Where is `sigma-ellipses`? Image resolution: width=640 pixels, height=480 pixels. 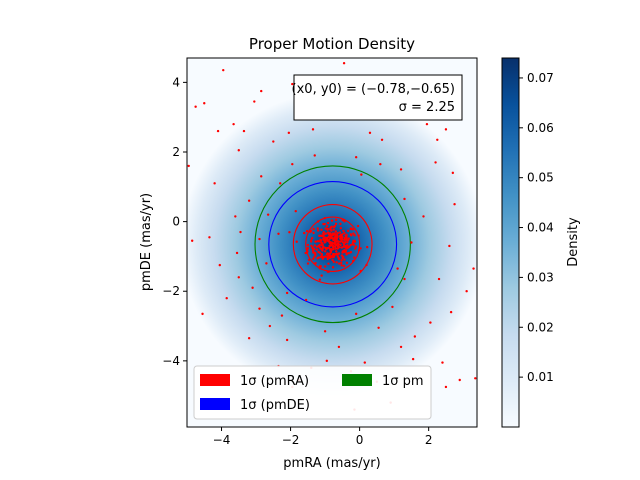
sigma-ellipses is located at coordinates (332, 244).